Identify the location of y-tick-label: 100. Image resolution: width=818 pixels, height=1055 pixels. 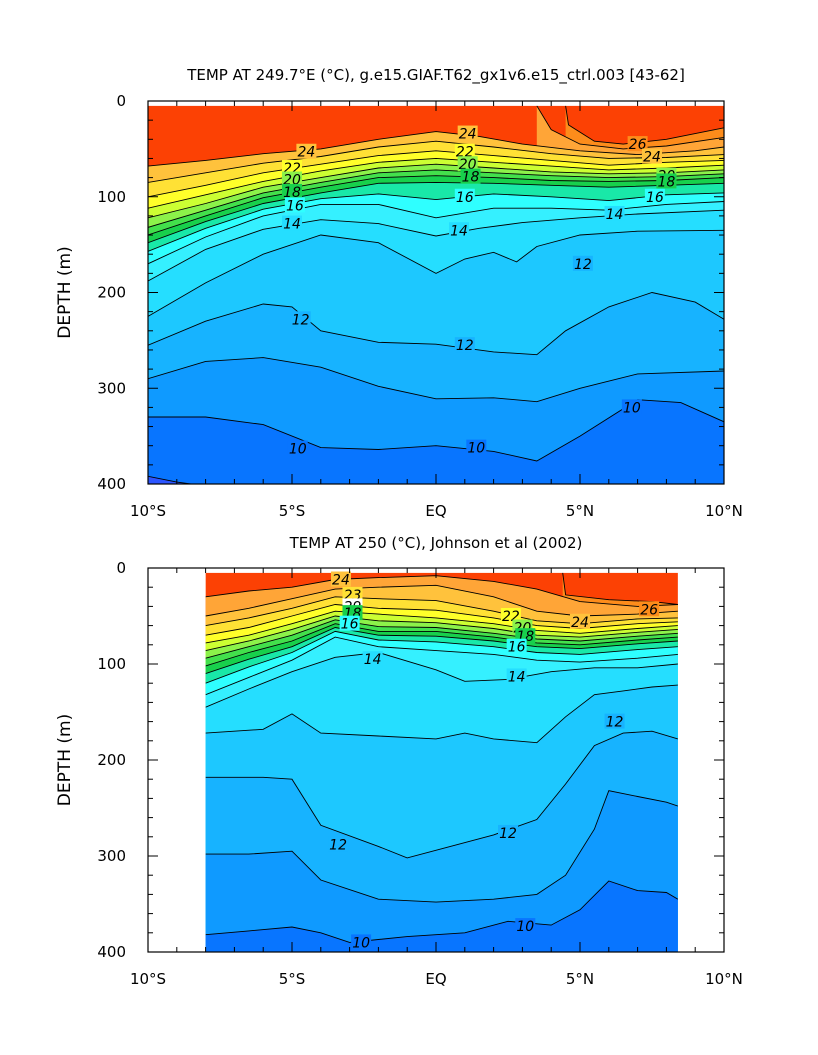
(111, 664).